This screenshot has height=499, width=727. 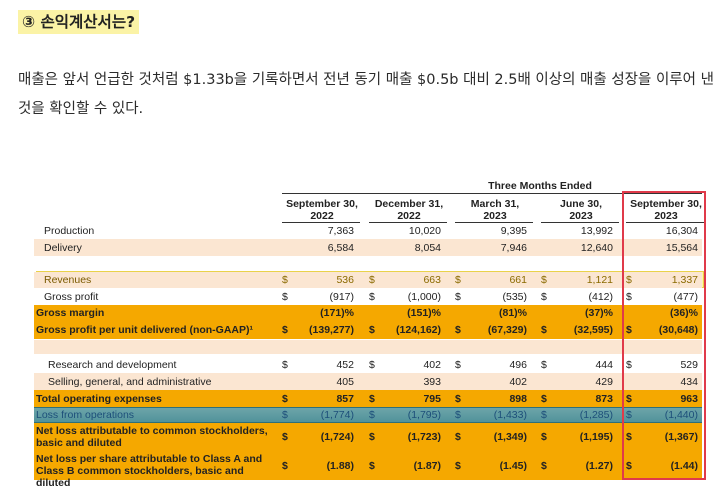 What do you see at coordinates (581, 216) in the screenshot?
I see `column-header-line2: 2023` at bounding box center [581, 216].